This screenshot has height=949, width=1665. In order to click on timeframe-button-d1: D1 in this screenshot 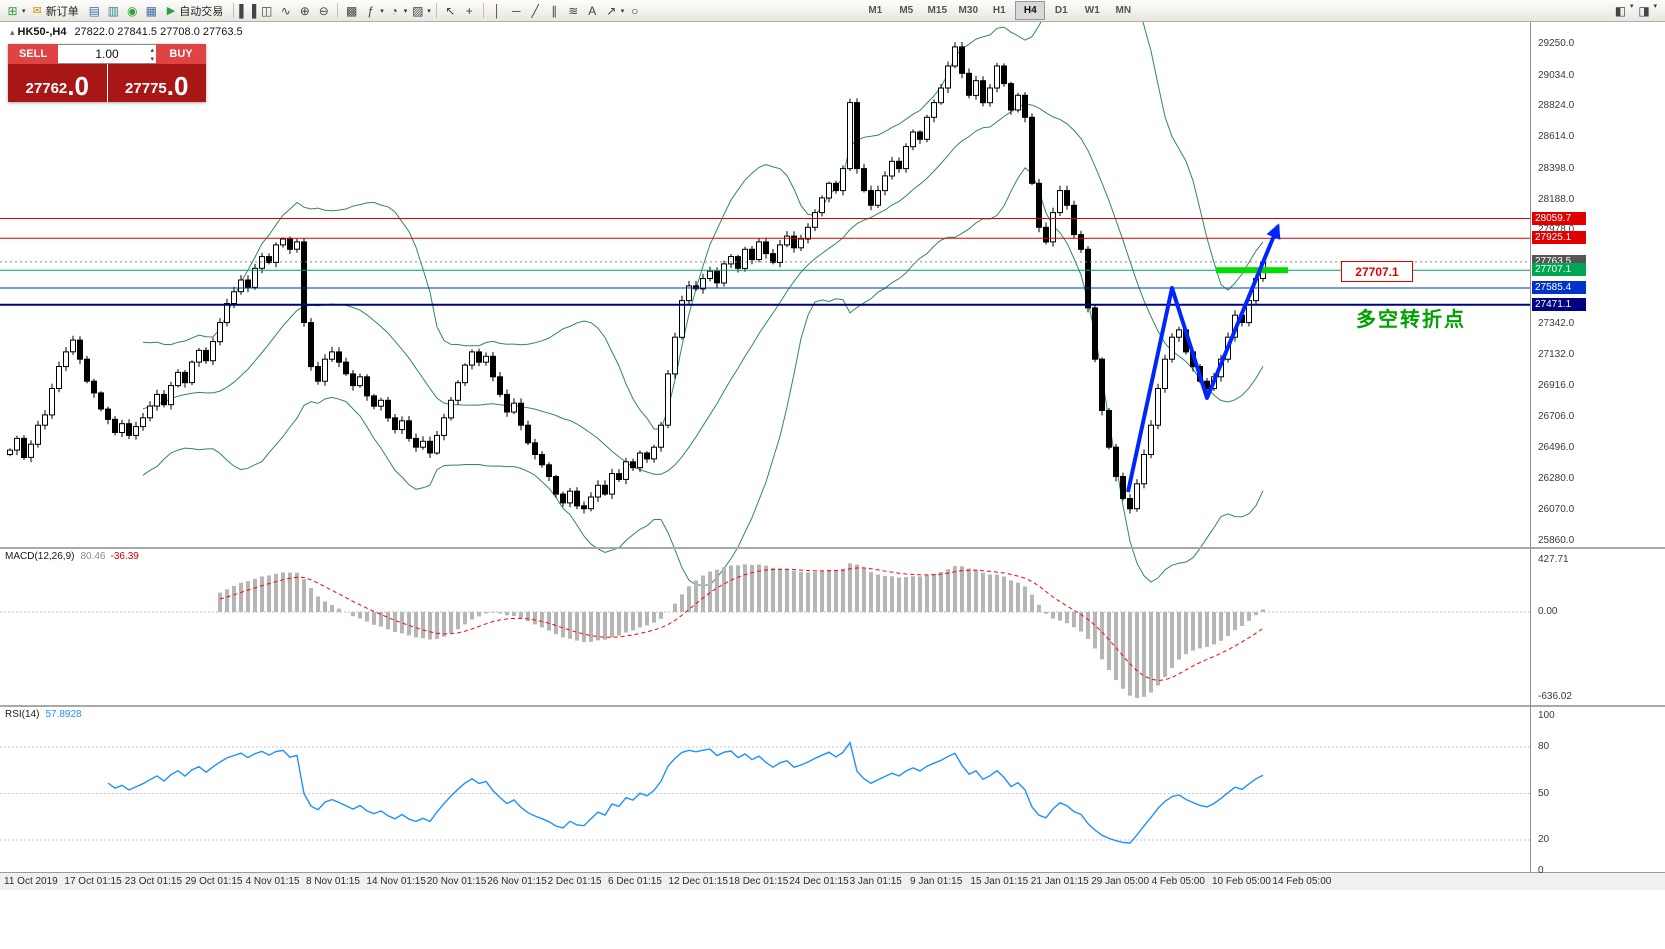, I will do `click(1061, 10)`.